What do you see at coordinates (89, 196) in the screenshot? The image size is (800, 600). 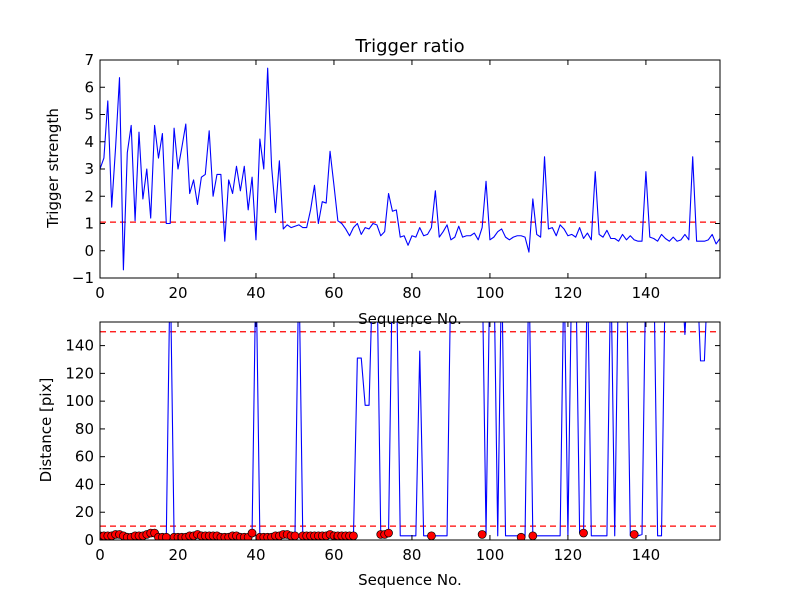 I see `y-tick-label: 2` at bounding box center [89, 196].